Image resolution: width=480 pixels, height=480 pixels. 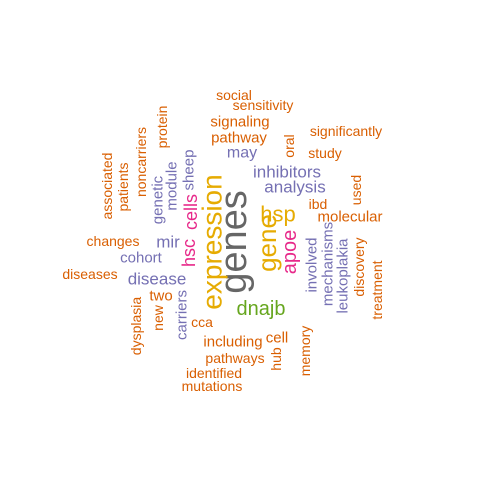 What do you see at coordinates (234, 242) in the screenshot?
I see `word-genes: genes` at bounding box center [234, 242].